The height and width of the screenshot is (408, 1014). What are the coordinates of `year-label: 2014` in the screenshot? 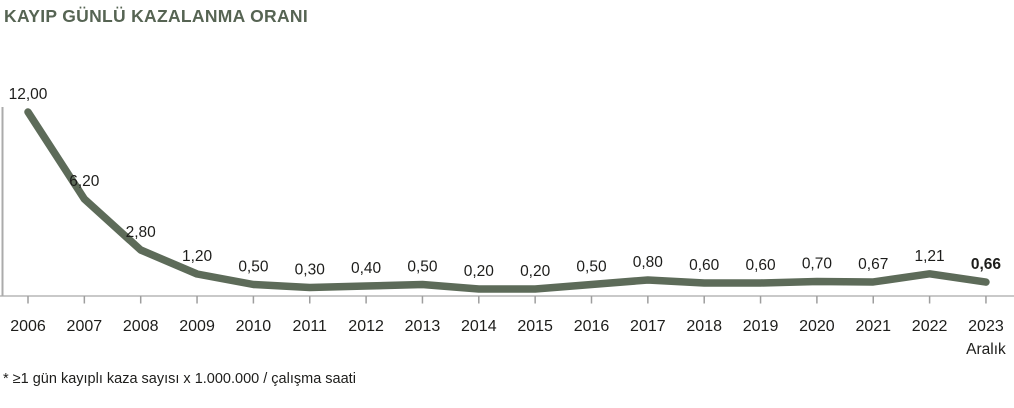 It's located at (479, 326).